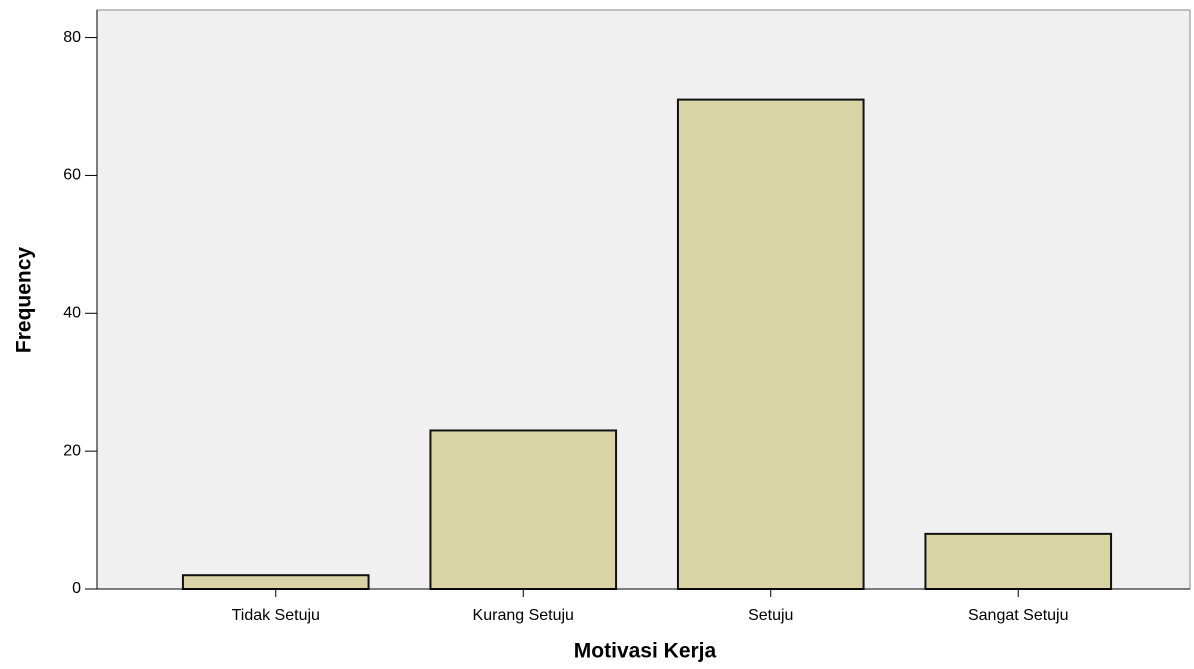  I want to click on x-tick-label: Setuju, so click(770, 615).